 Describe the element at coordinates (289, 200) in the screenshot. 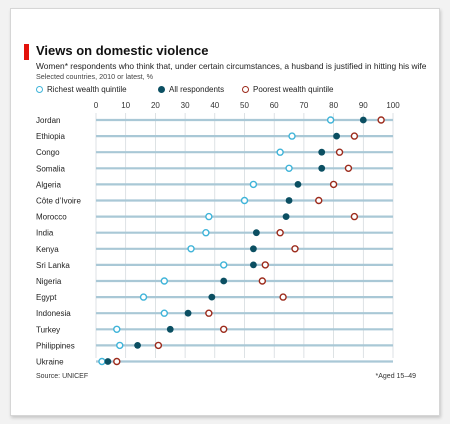

I see `point-all-cote-d-ivoire` at that location.